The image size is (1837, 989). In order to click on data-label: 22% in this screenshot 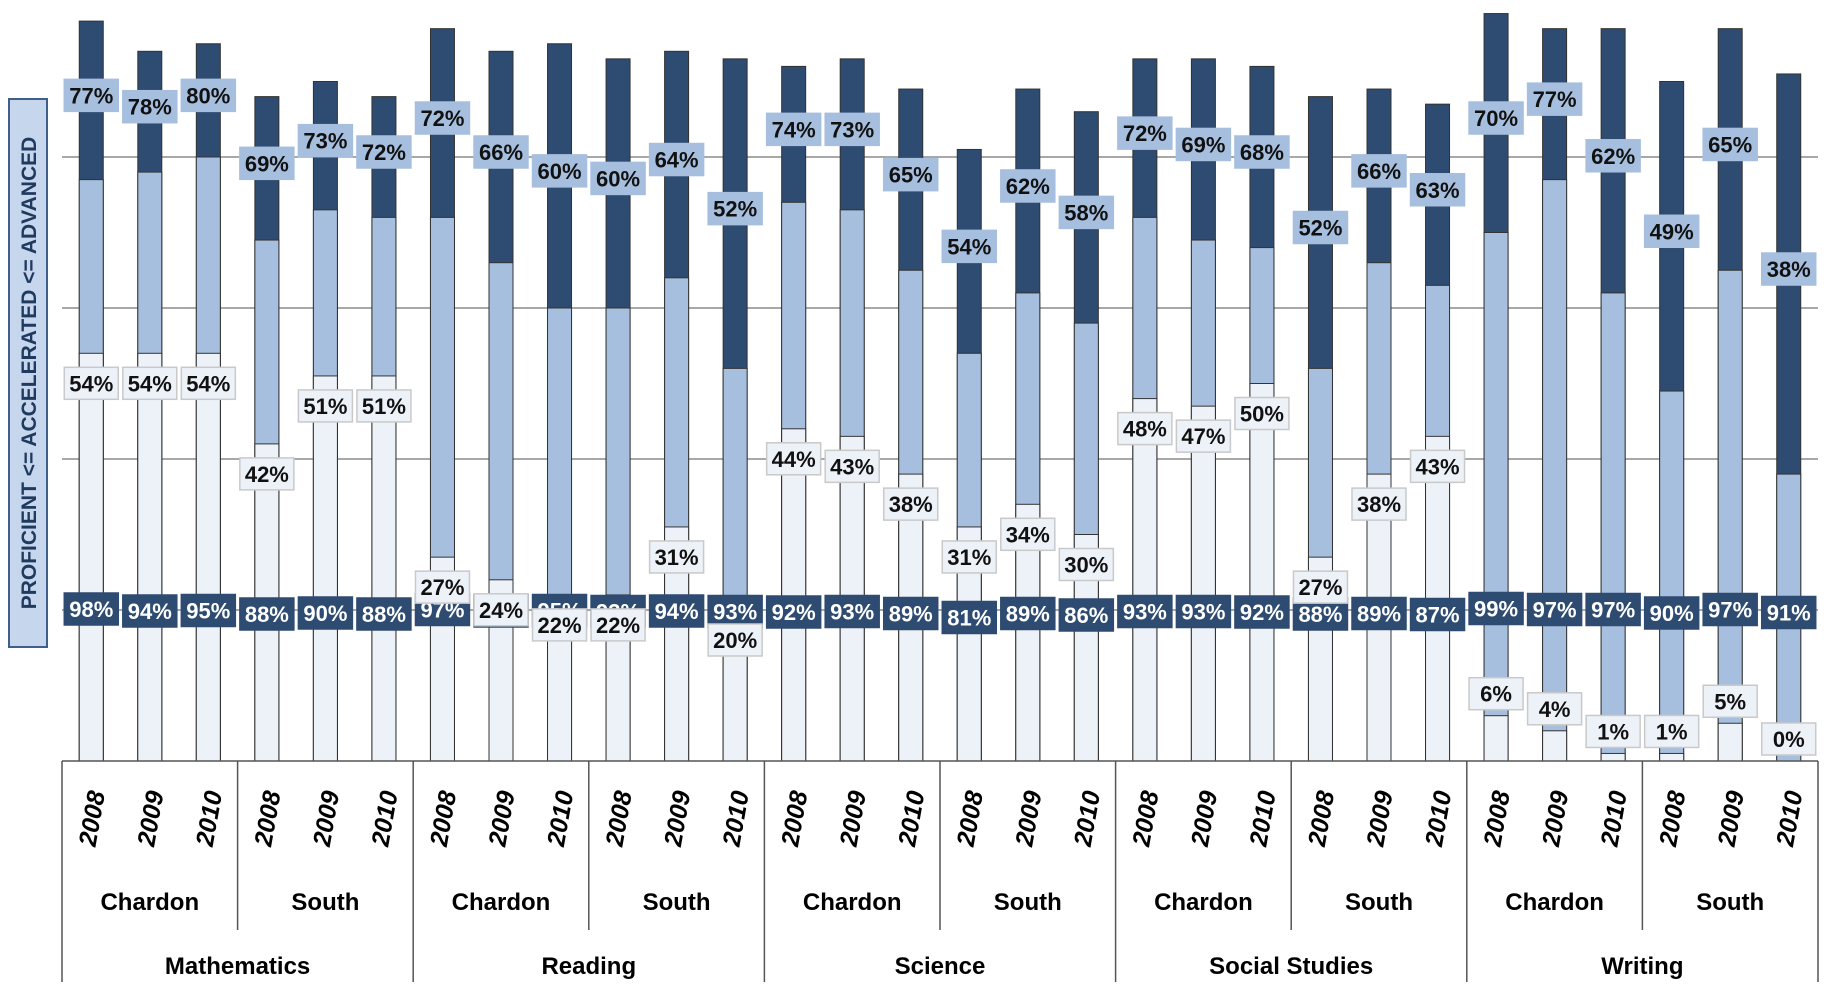, I will do `click(618, 625)`.